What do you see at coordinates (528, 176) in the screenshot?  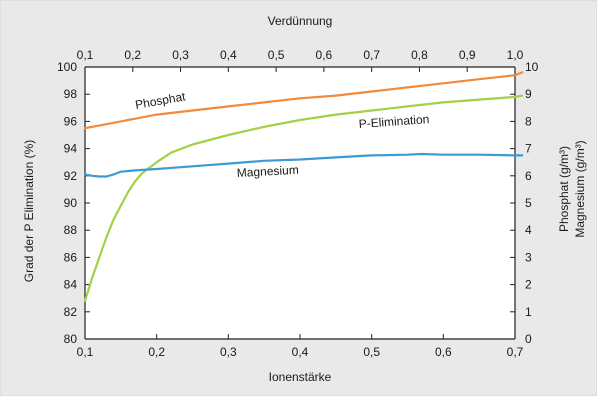 I see `y-right-tick-label: 6` at bounding box center [528, 176].